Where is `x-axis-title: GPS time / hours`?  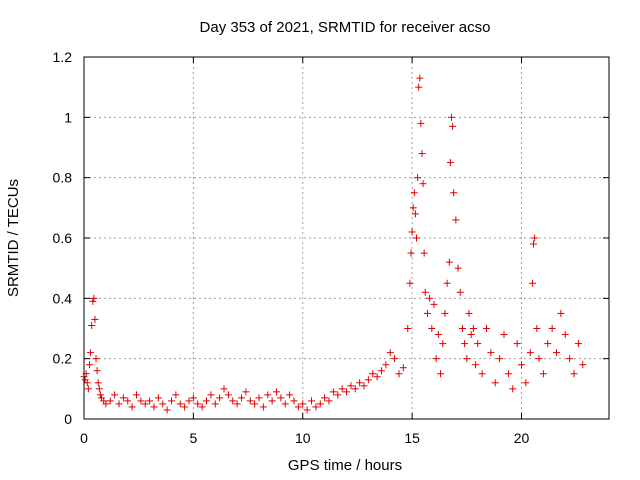
x-axis-title: GPS time / hours is located at coordinates (345, 465).